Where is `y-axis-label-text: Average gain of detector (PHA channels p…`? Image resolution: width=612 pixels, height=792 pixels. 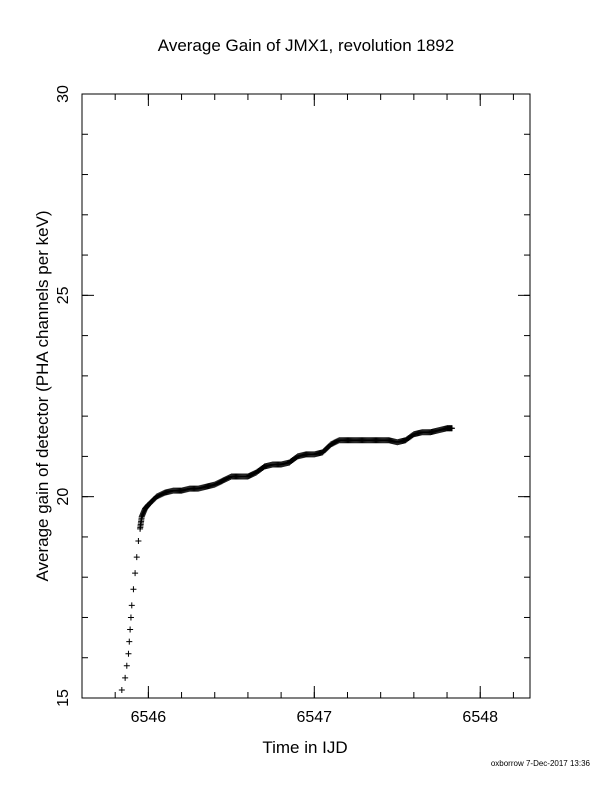 y-axis-label-text: Average gain of detector (PHA channels p… is located at coordinates (42, 396).